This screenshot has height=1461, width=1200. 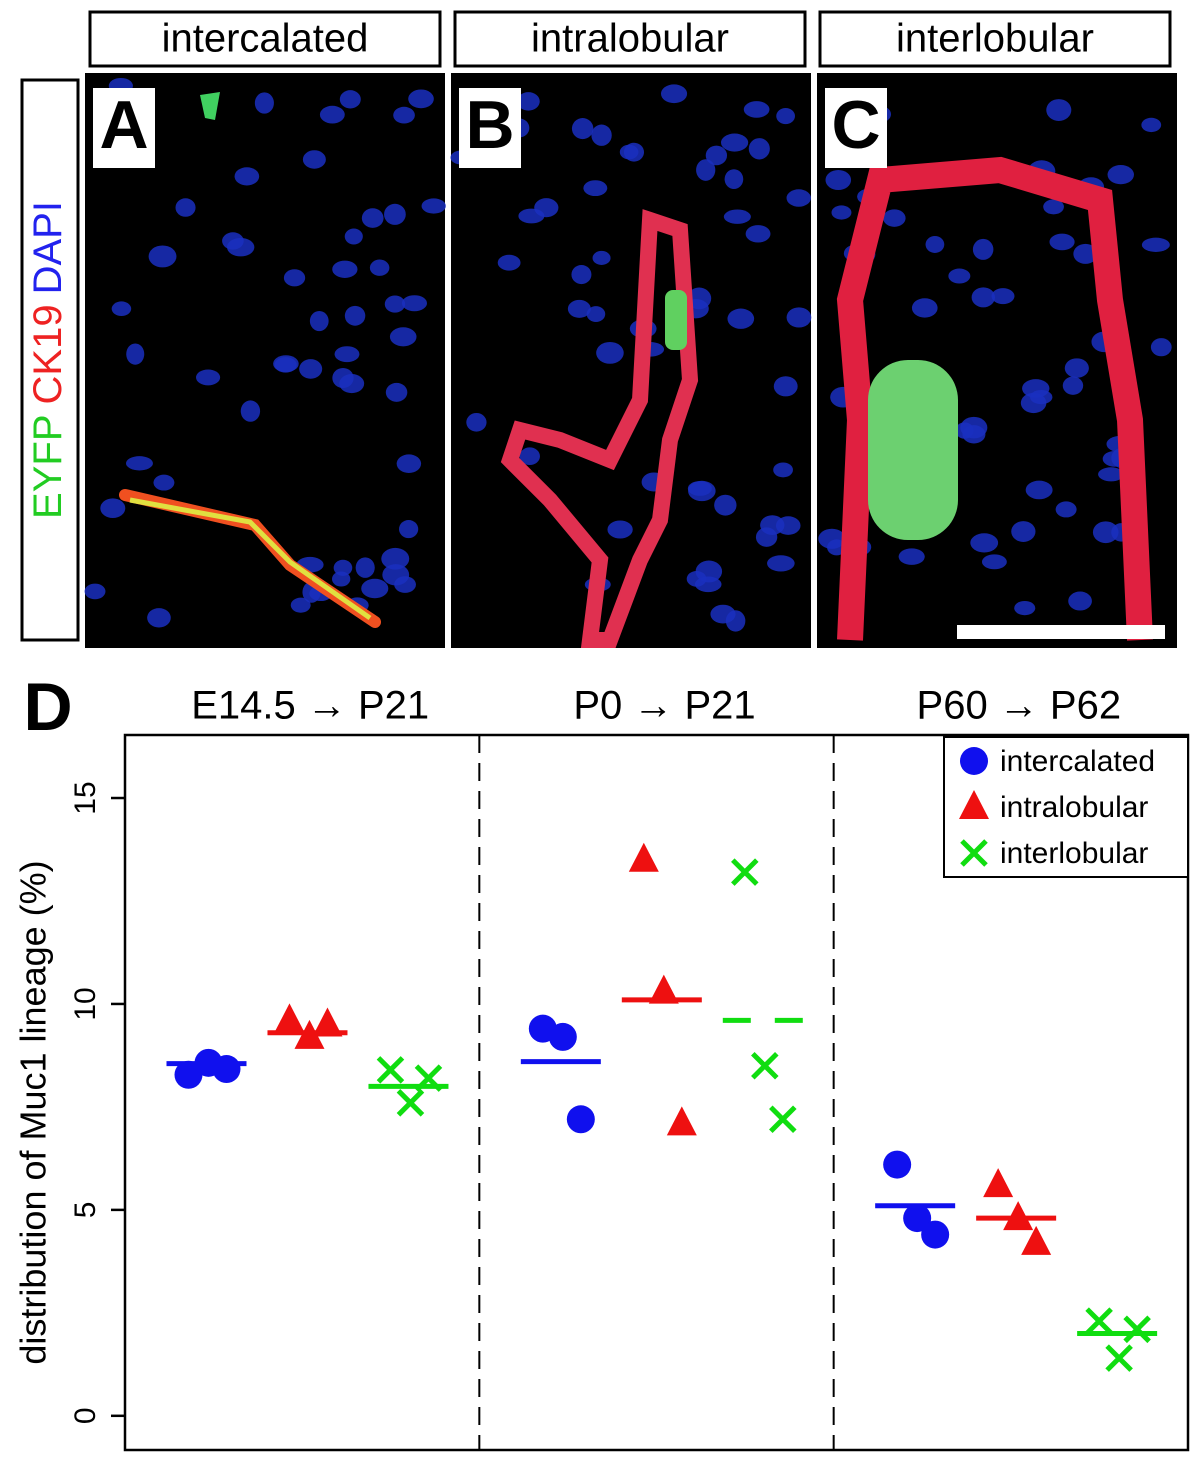 I want to click on panel-header: interlobular, so click(x=995, y=39).